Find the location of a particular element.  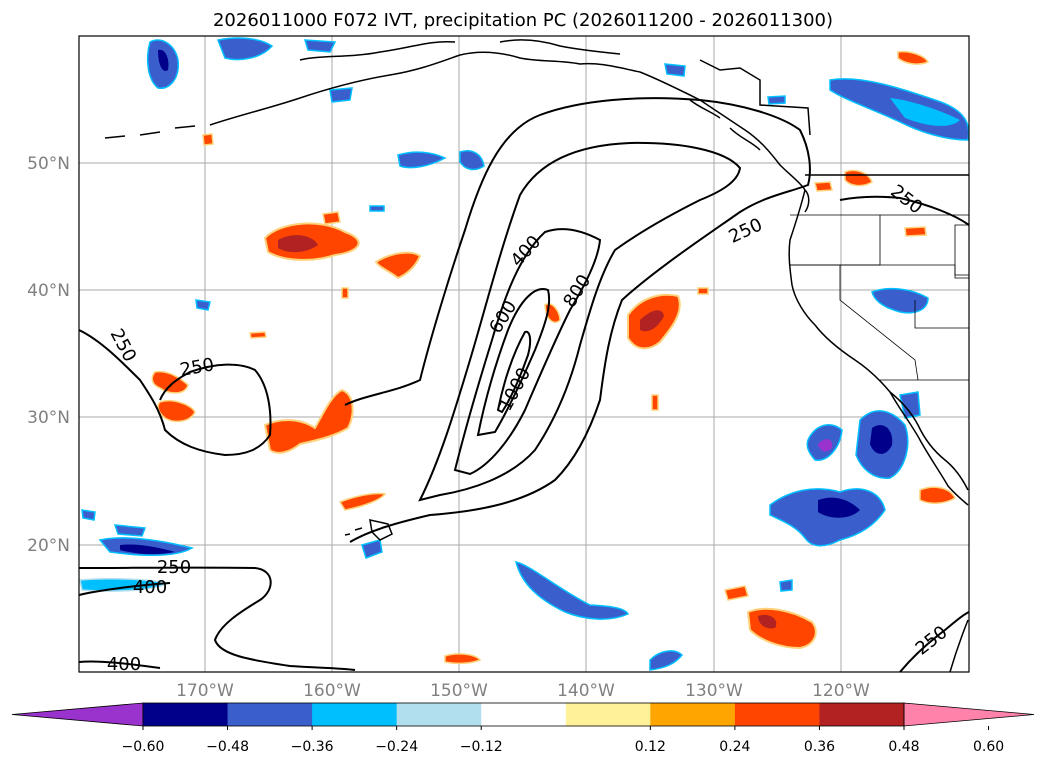

lat-label-20n: 20°N is located at coordinates (48, 546).